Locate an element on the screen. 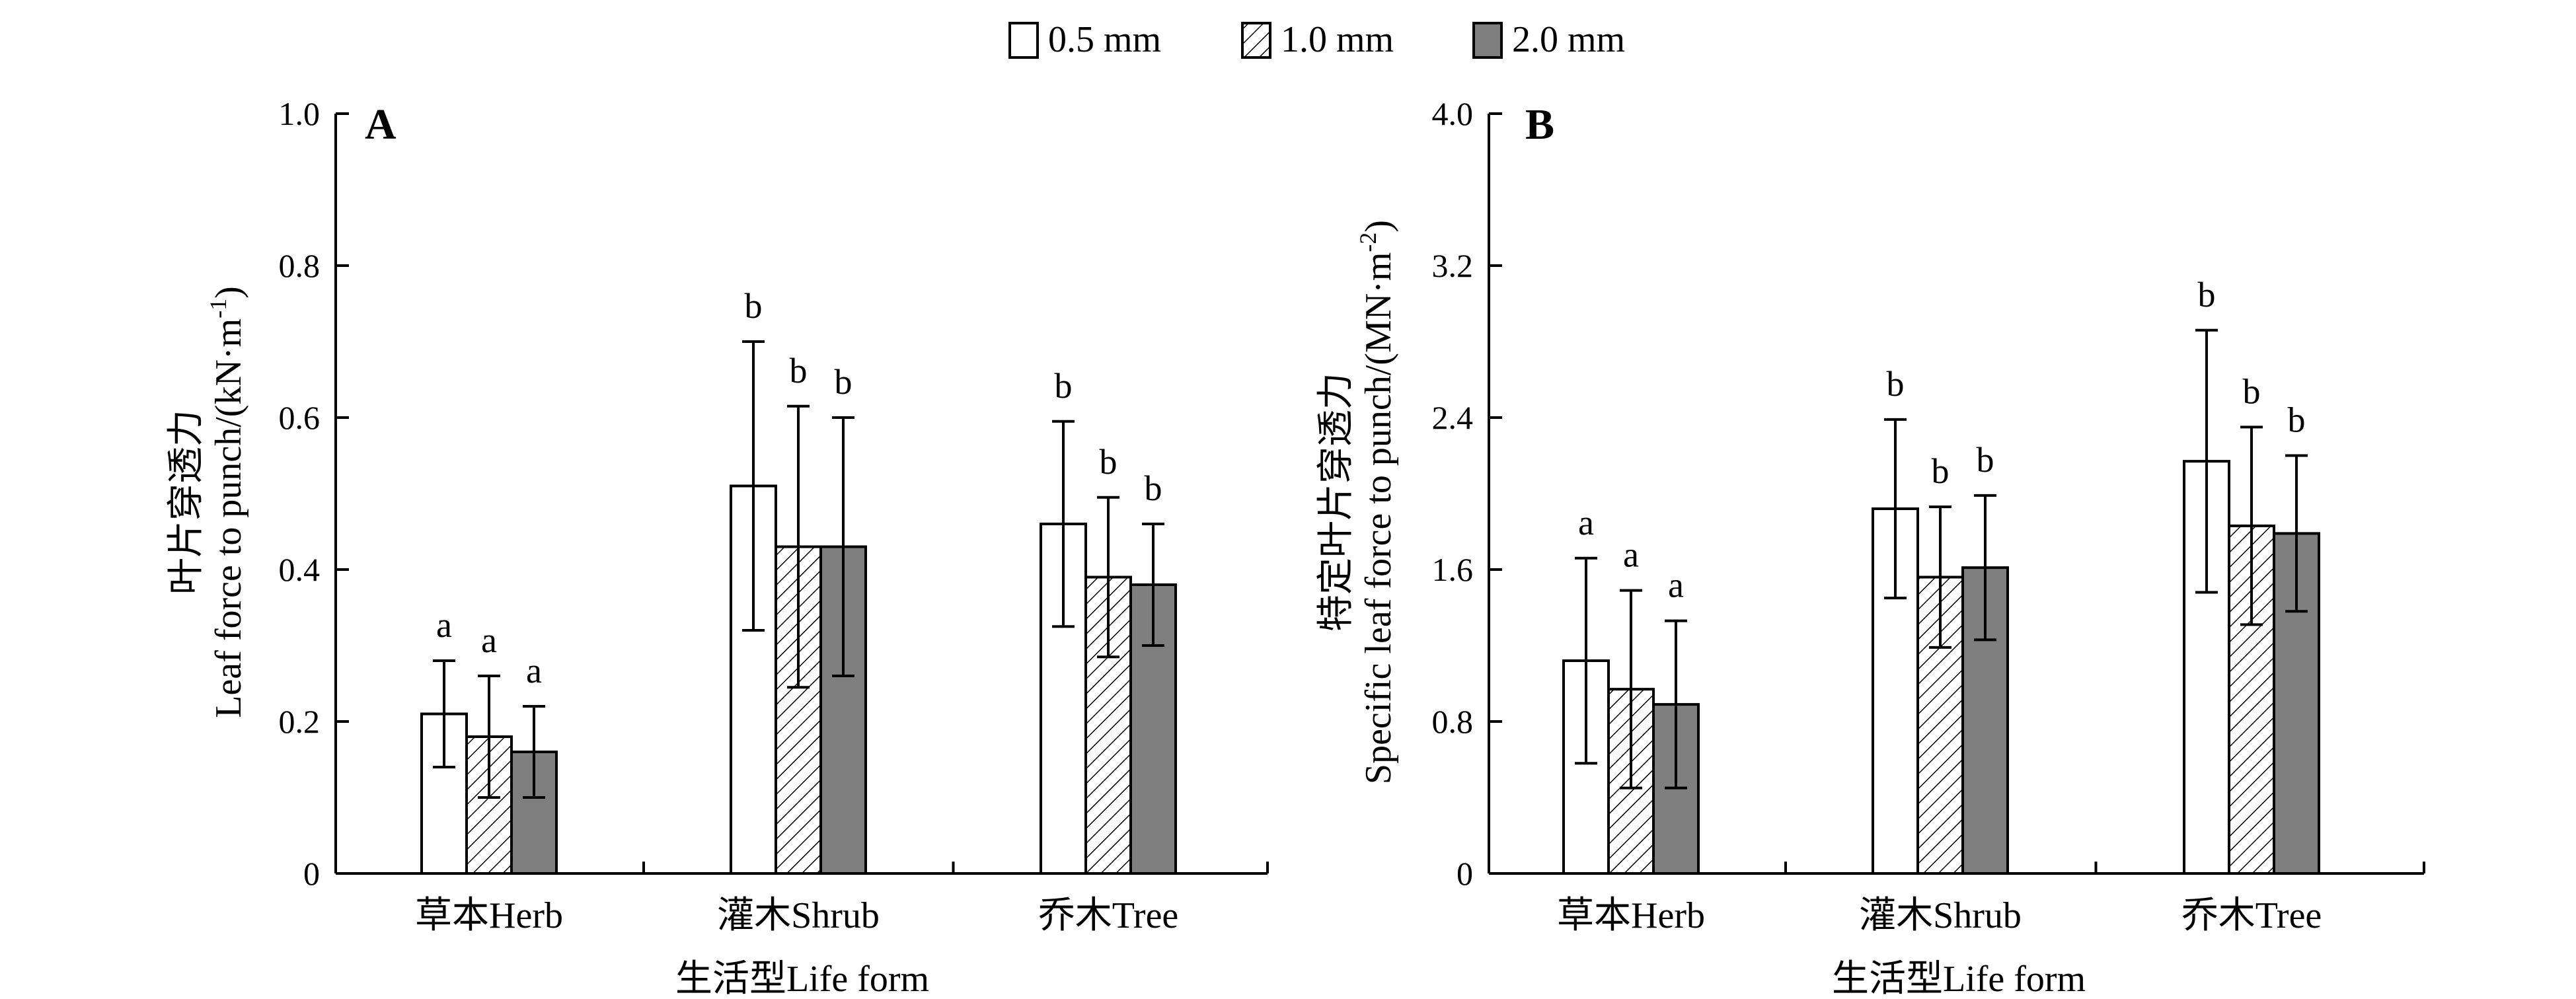 This screenshot has width=2576, height=999. legend-swatch-gray is located at coordinates (1487, 40).